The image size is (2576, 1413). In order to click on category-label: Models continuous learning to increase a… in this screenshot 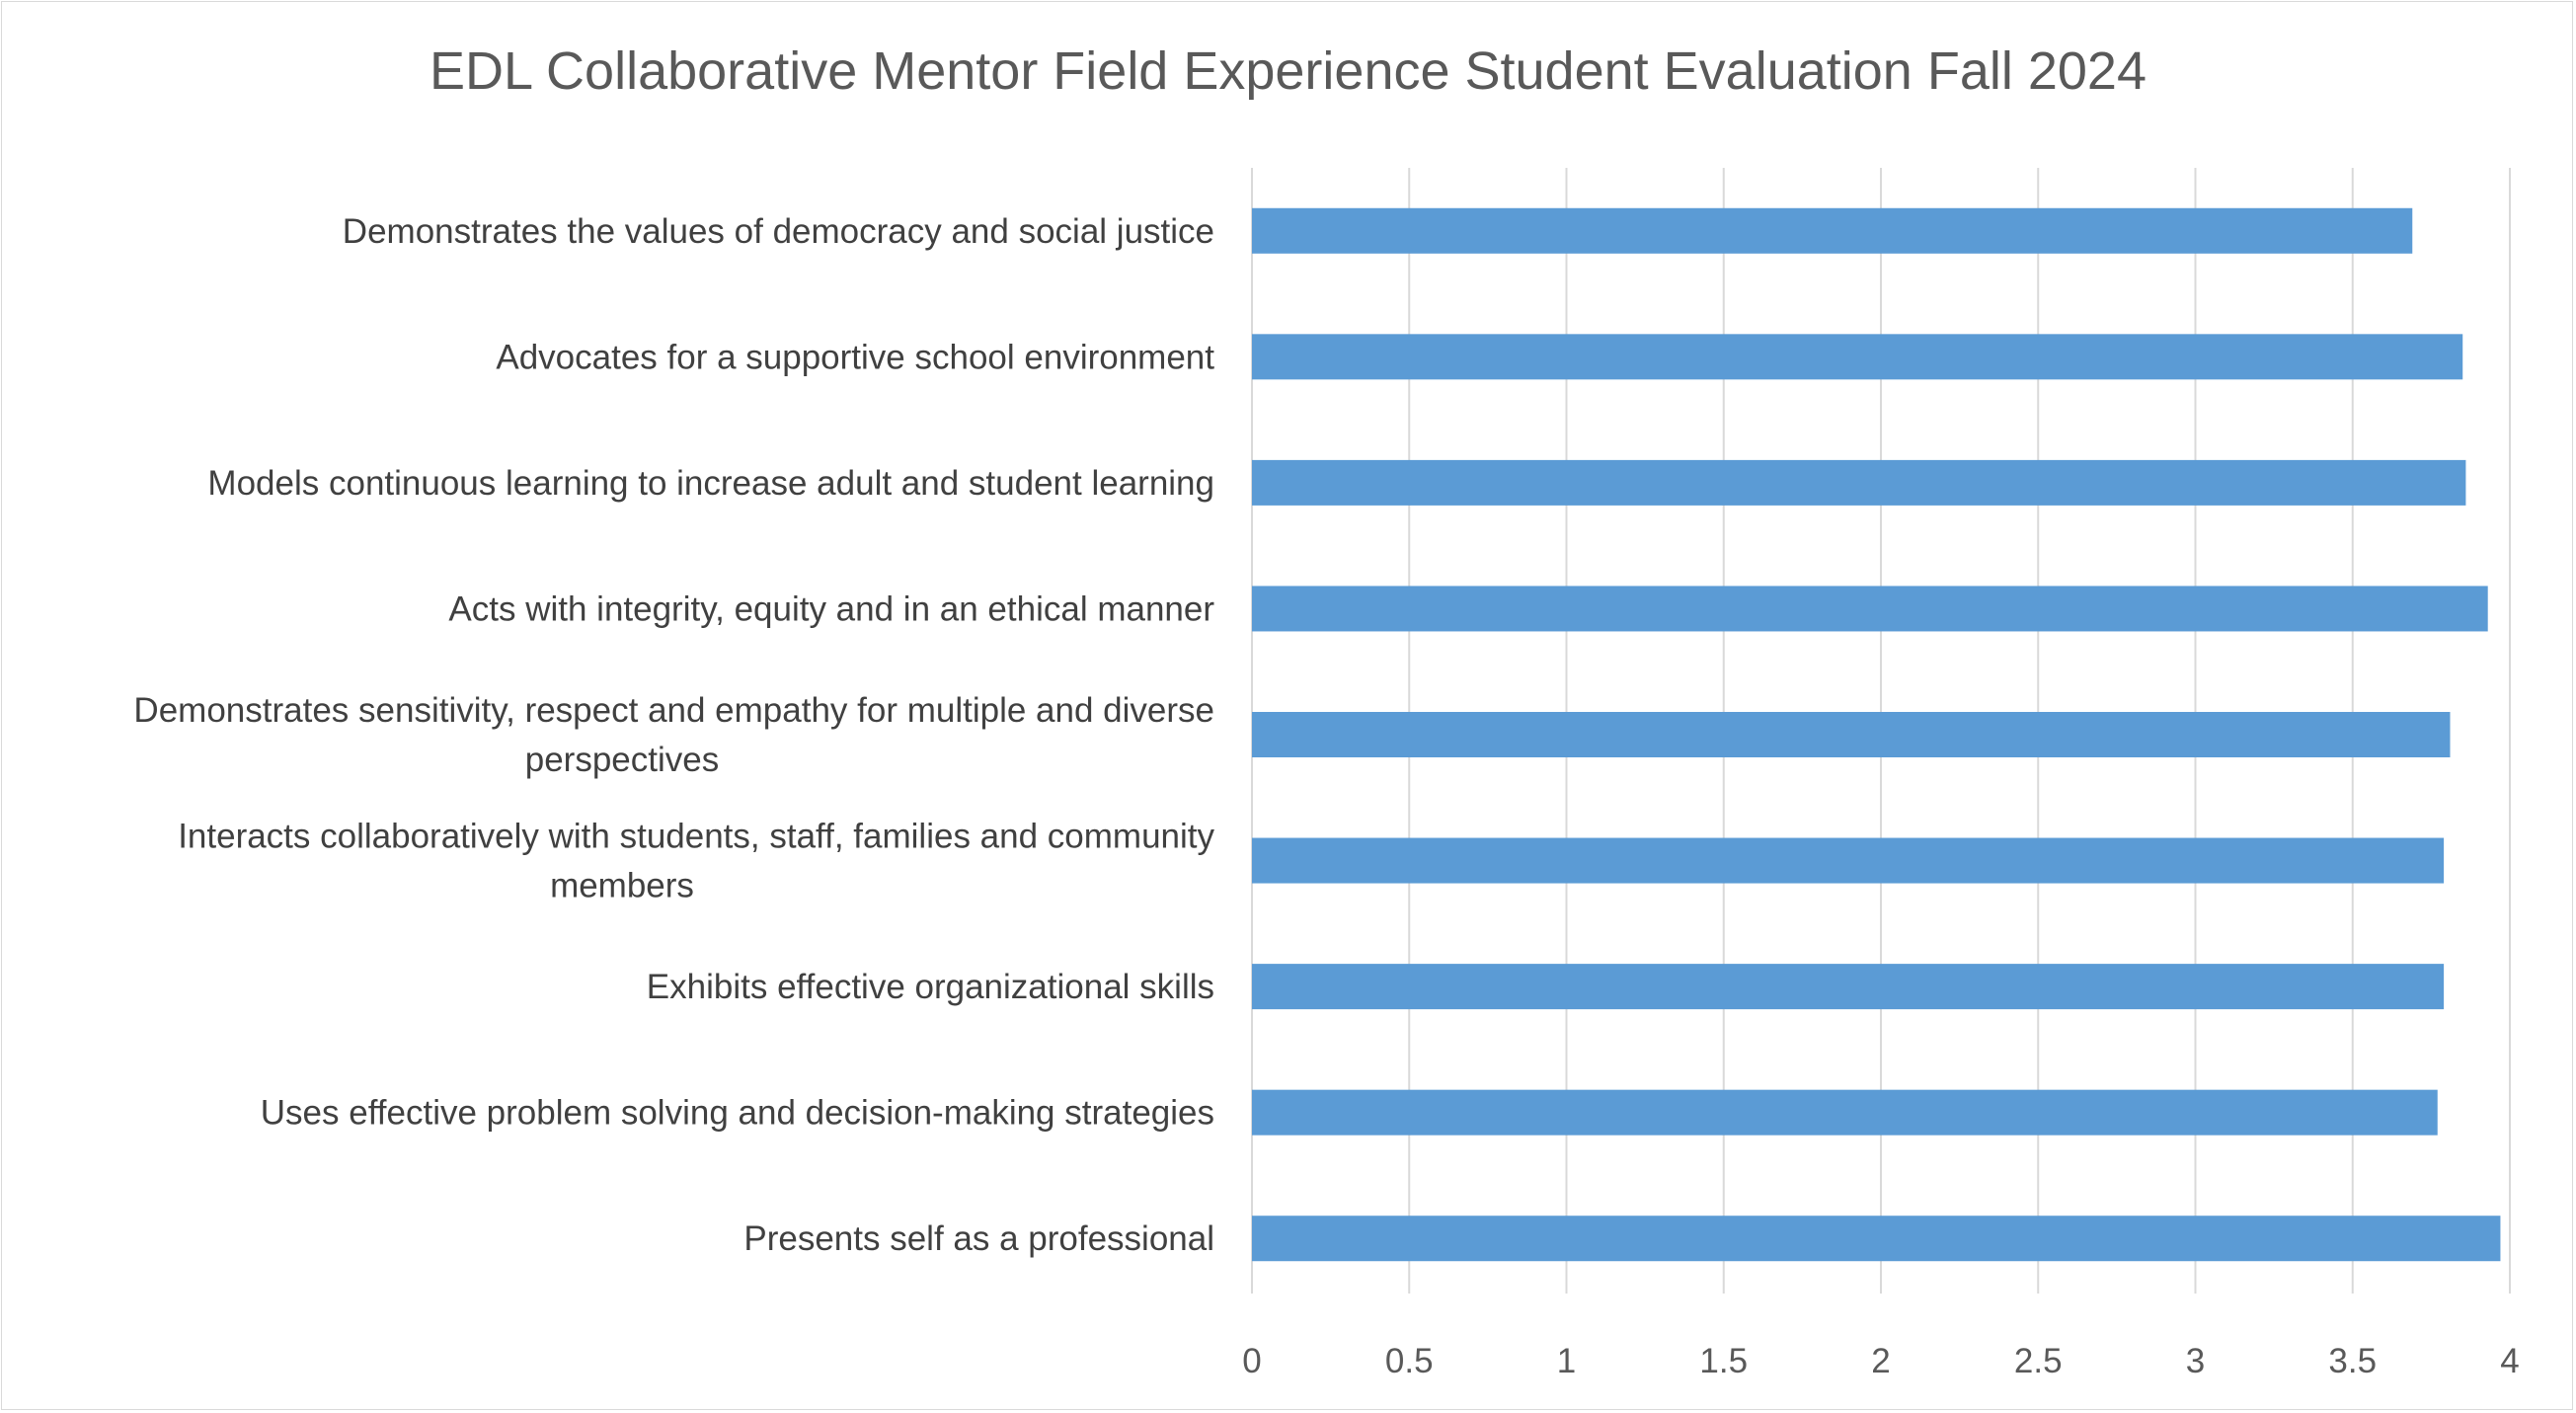, I will do `click(710, 483)`.